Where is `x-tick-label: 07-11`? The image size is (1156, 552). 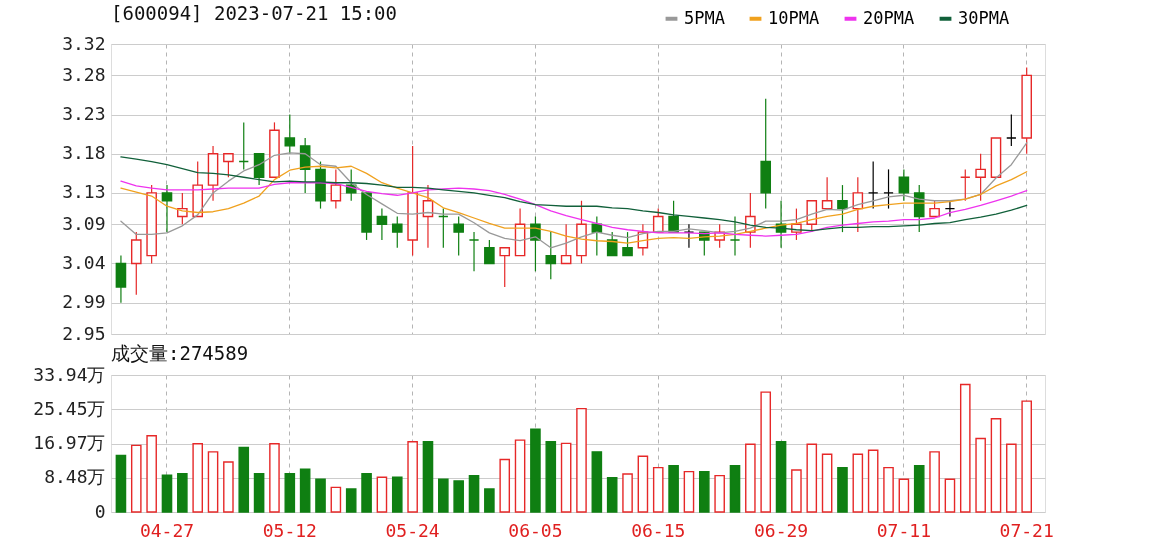
x-tick-label: 07-11 is located at coordinates (903, 530).